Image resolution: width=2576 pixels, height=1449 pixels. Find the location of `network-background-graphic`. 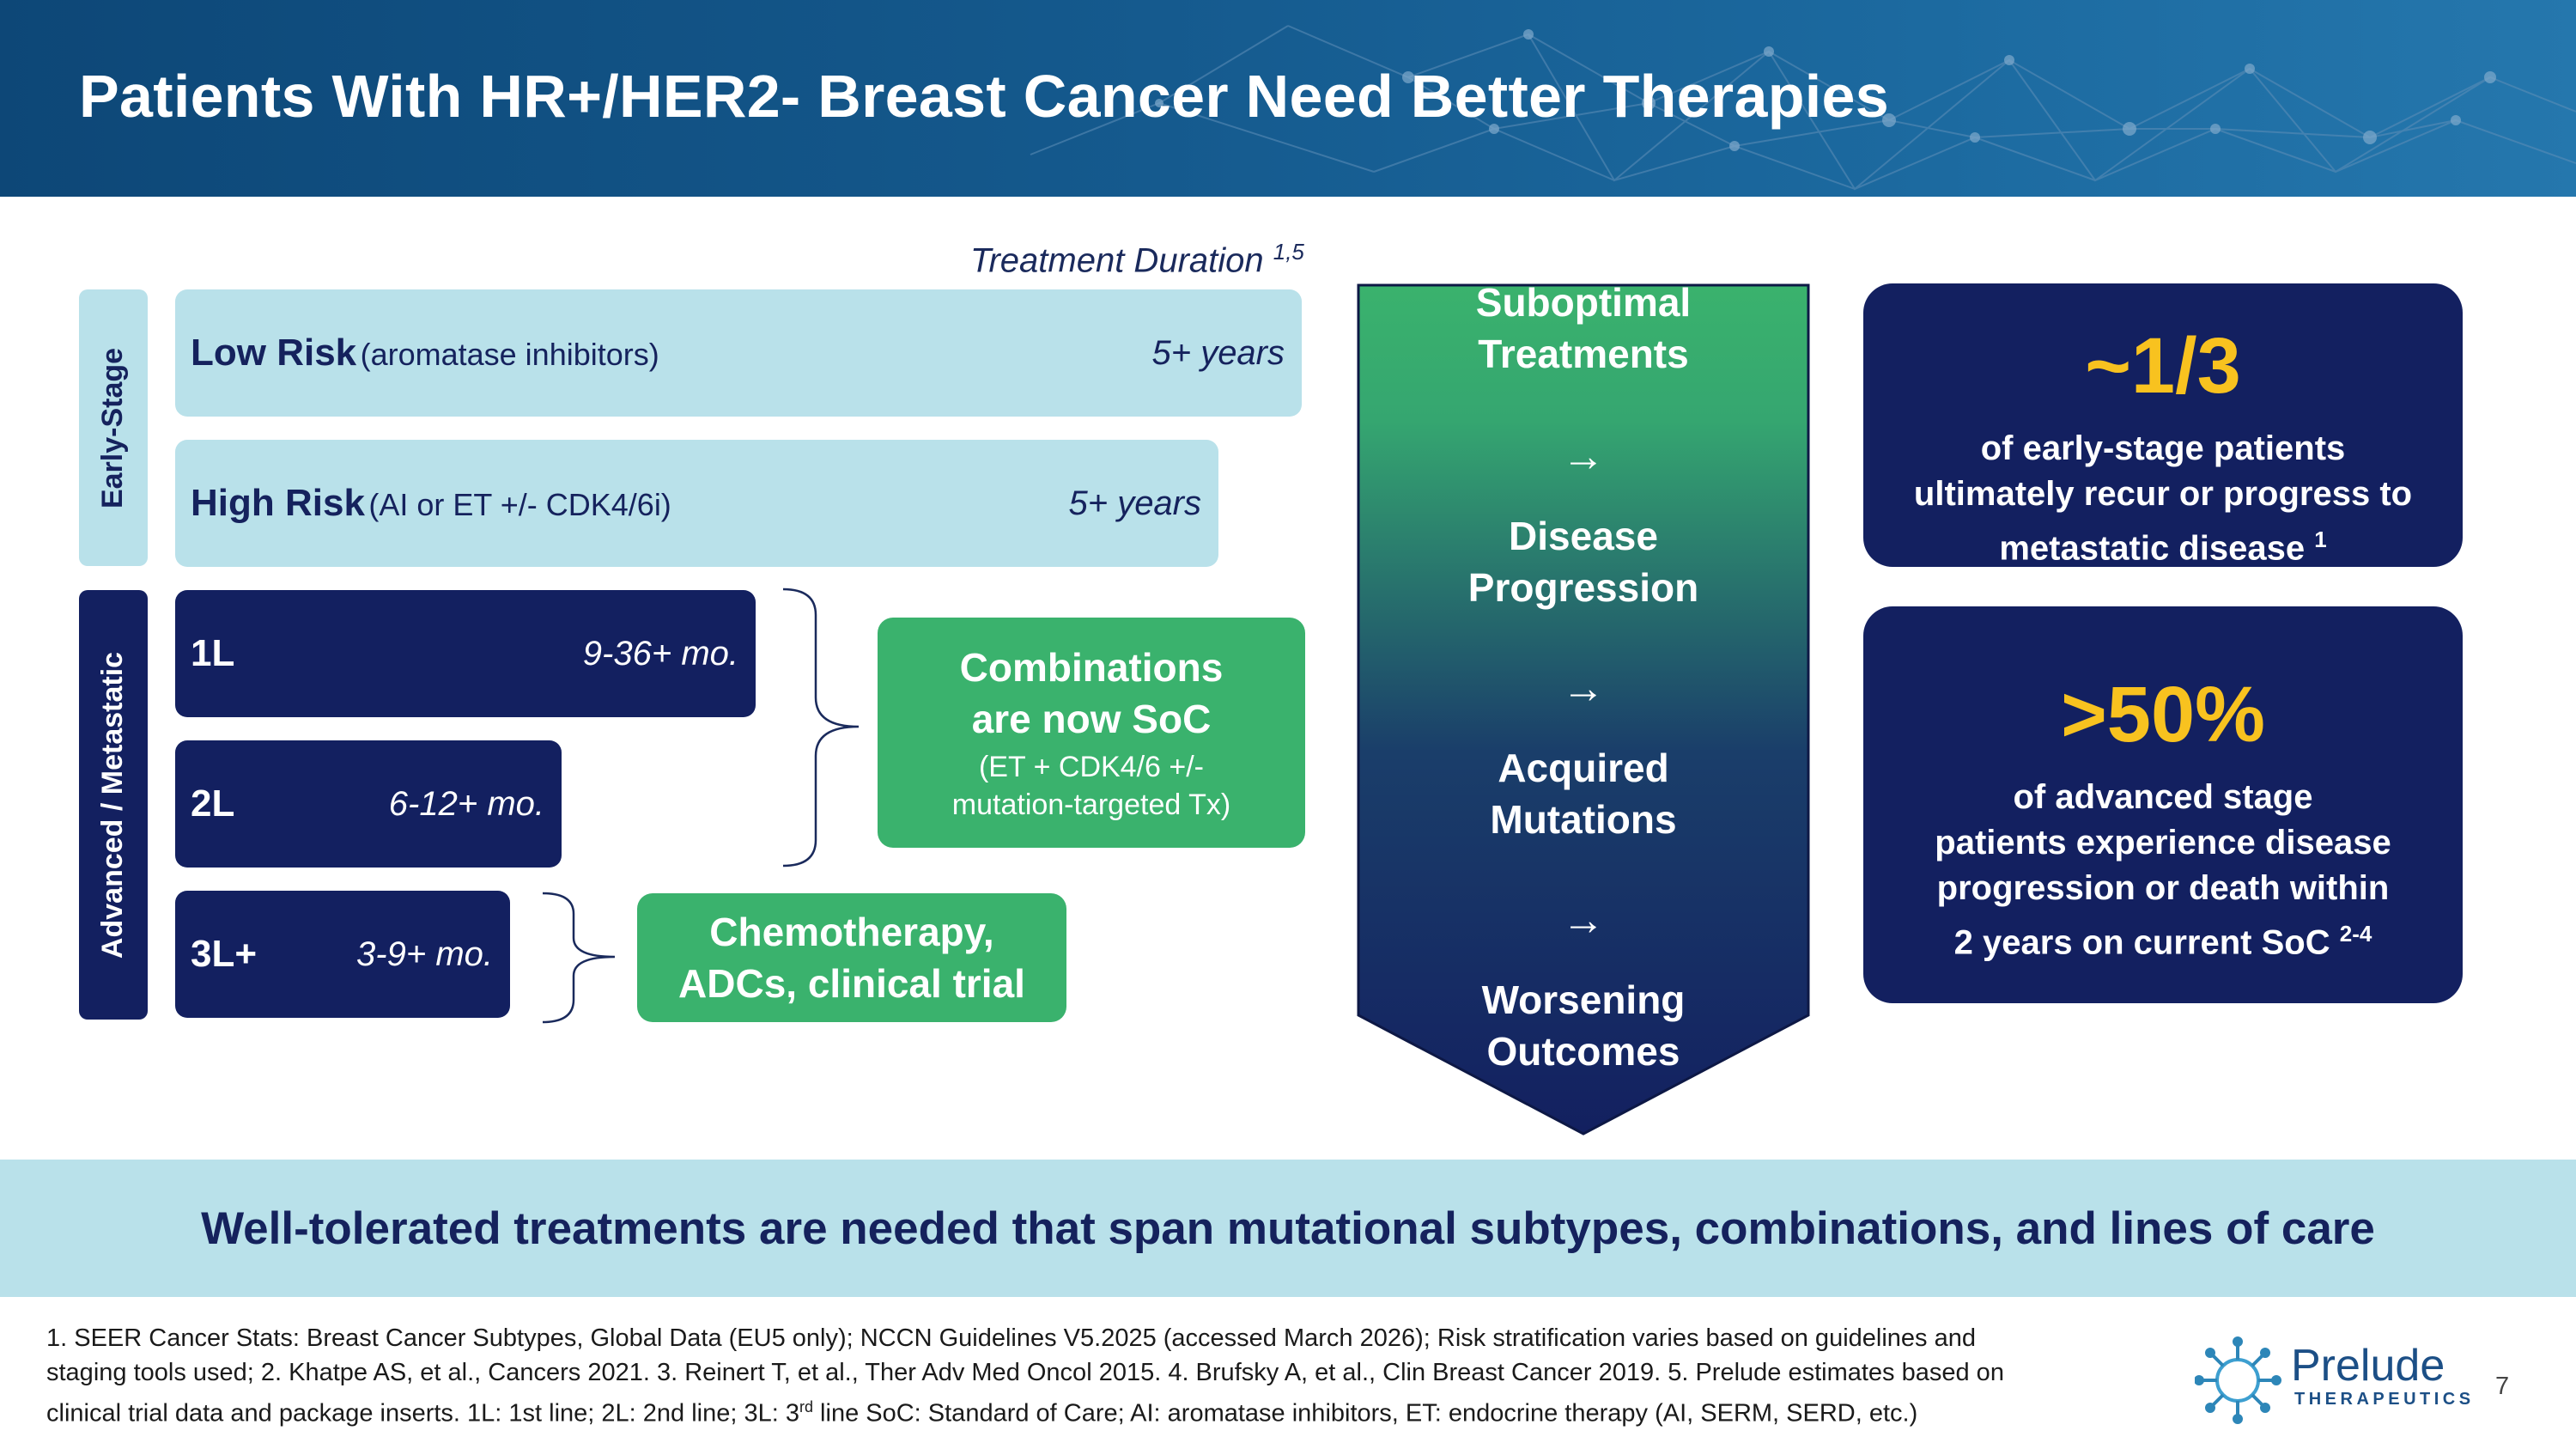

network-background-graphic is located at coordinates (1803, 108).